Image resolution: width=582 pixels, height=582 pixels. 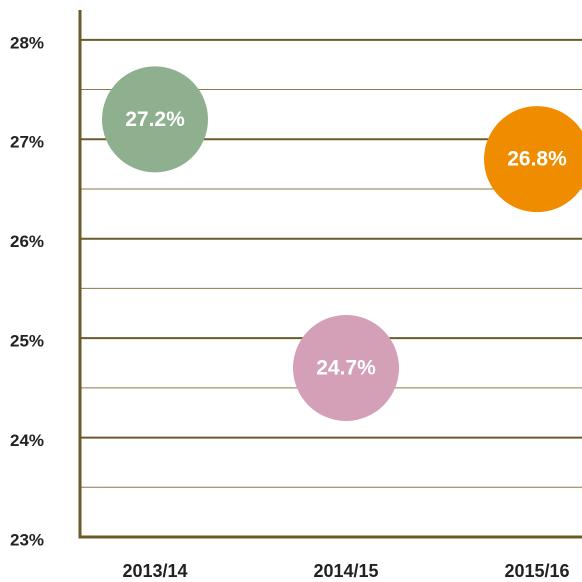 I want to click on y-tick-label: 28%, so click(x=27, y=42).